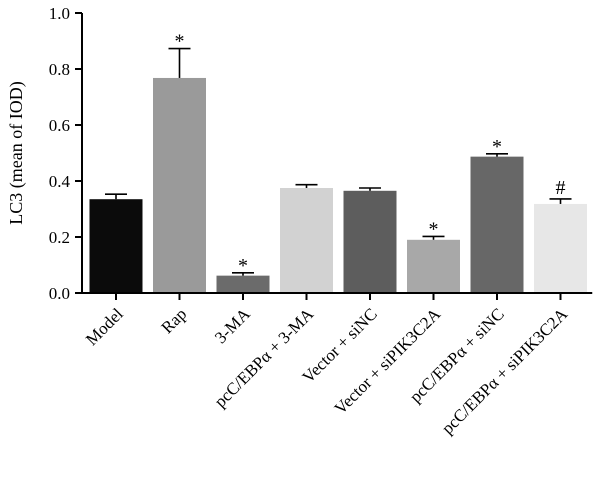 The image size is (600, 495). Describe the element at coordinates (59, 125) in the screenshot. I see `y-tick-label: 0.6` at that location.